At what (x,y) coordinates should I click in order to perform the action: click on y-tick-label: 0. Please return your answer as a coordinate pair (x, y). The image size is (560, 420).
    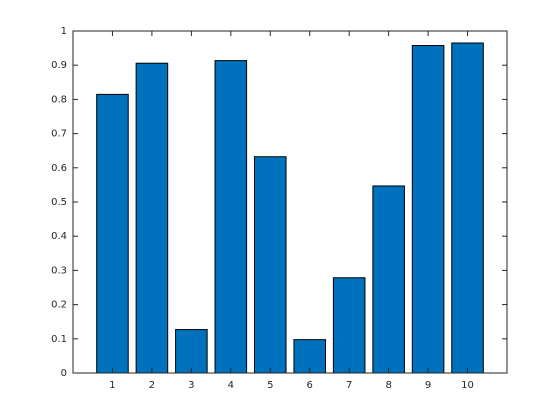
    Looking at the image, I should click on (64, 373).